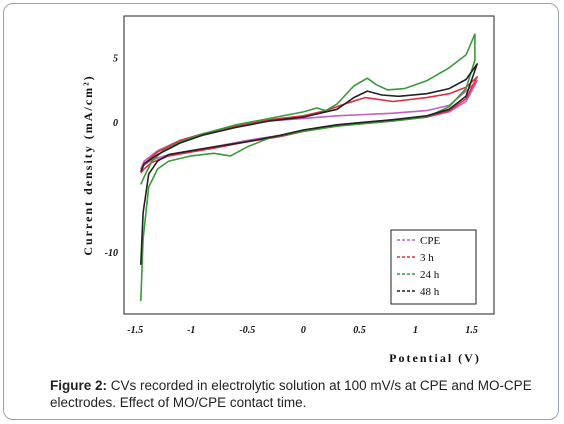 The width and height of the screenshot is (564, 424). What do you see at coordinates (471, 330) in the screenshot?
I see `x-tick-label: 1.5` at bounding box center [471, 330].